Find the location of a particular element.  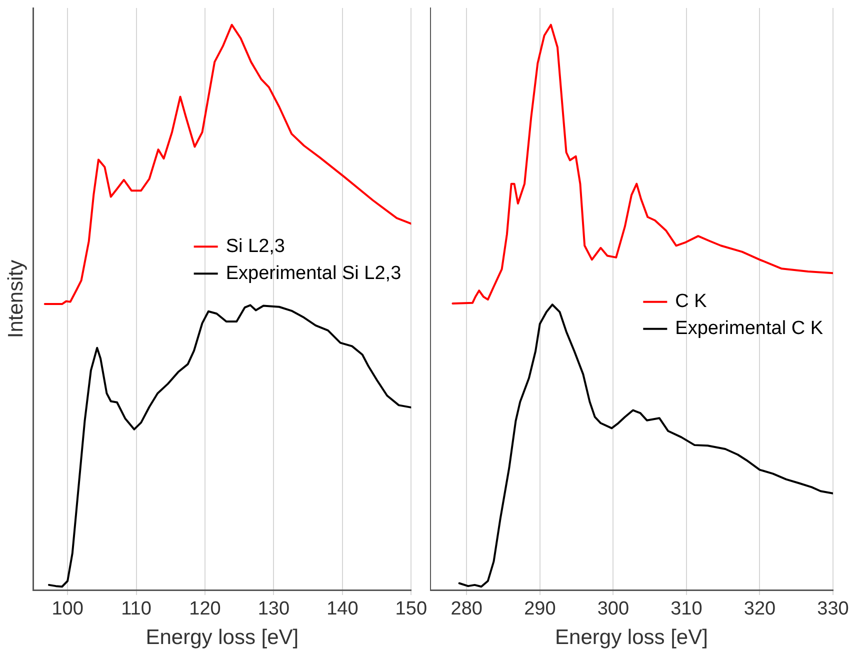

x-tick-label: 150 is located at coordinates (411, 609).